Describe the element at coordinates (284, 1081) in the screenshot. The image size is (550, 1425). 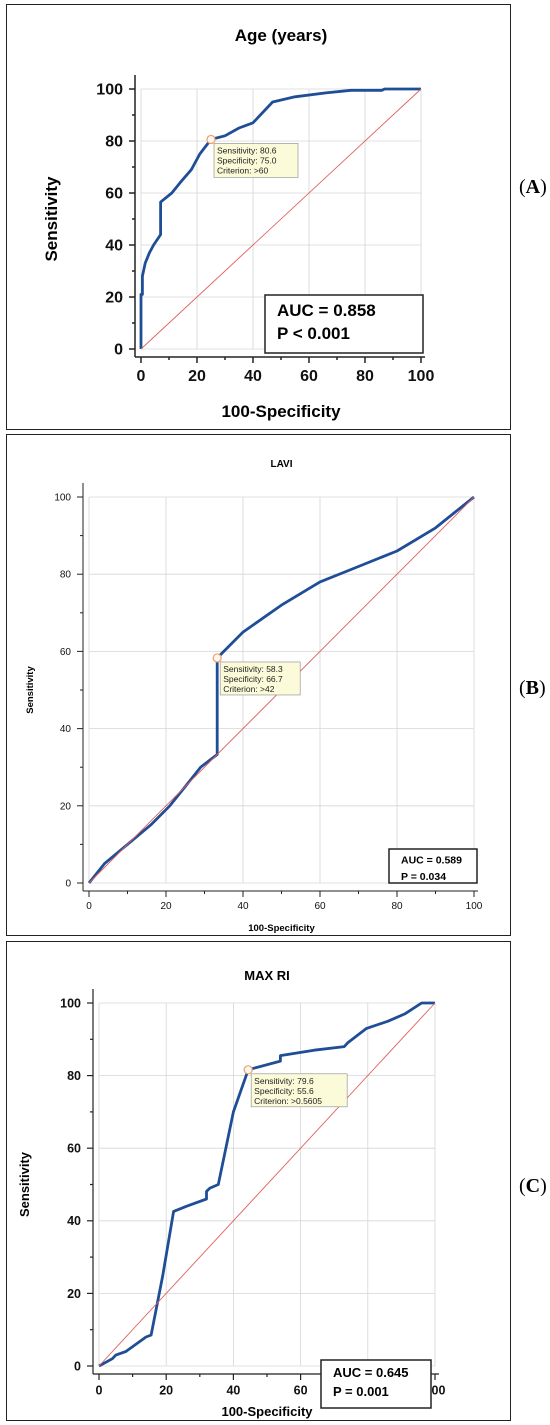
I see `cutoff-tooltip-line: Sensitivity: 79.6` at that location.